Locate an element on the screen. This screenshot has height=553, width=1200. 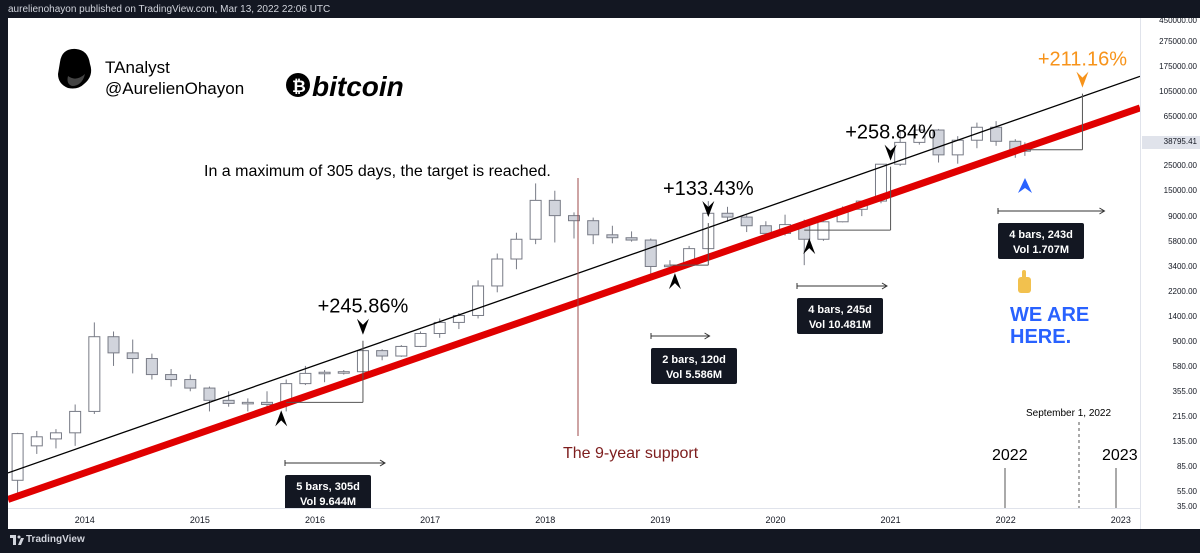
bitcoin-logo-icon is located at coordinates (298, 85).